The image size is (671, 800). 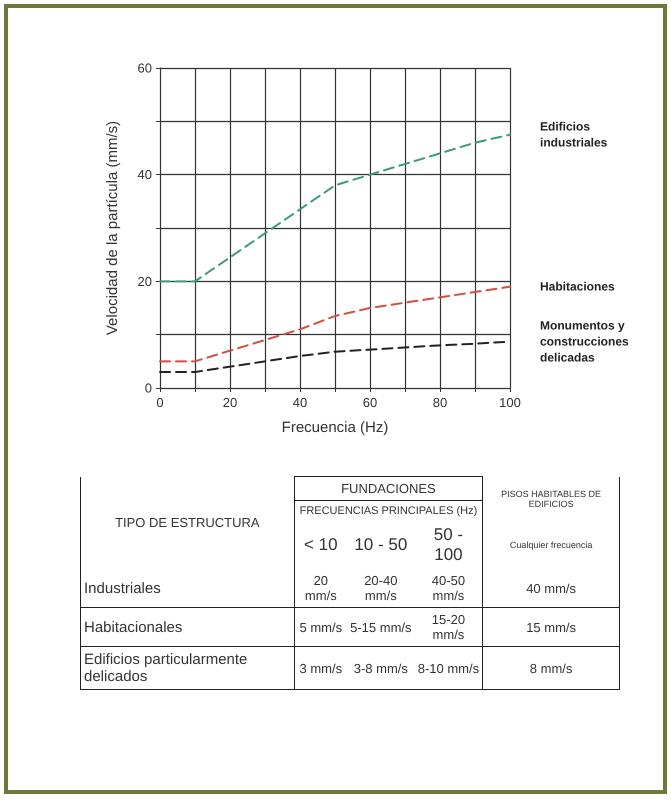 What do you see at coordinates (574, 135) in the screenshot?
I see `text: Edificios industriales` at bounding box center [574, 135].